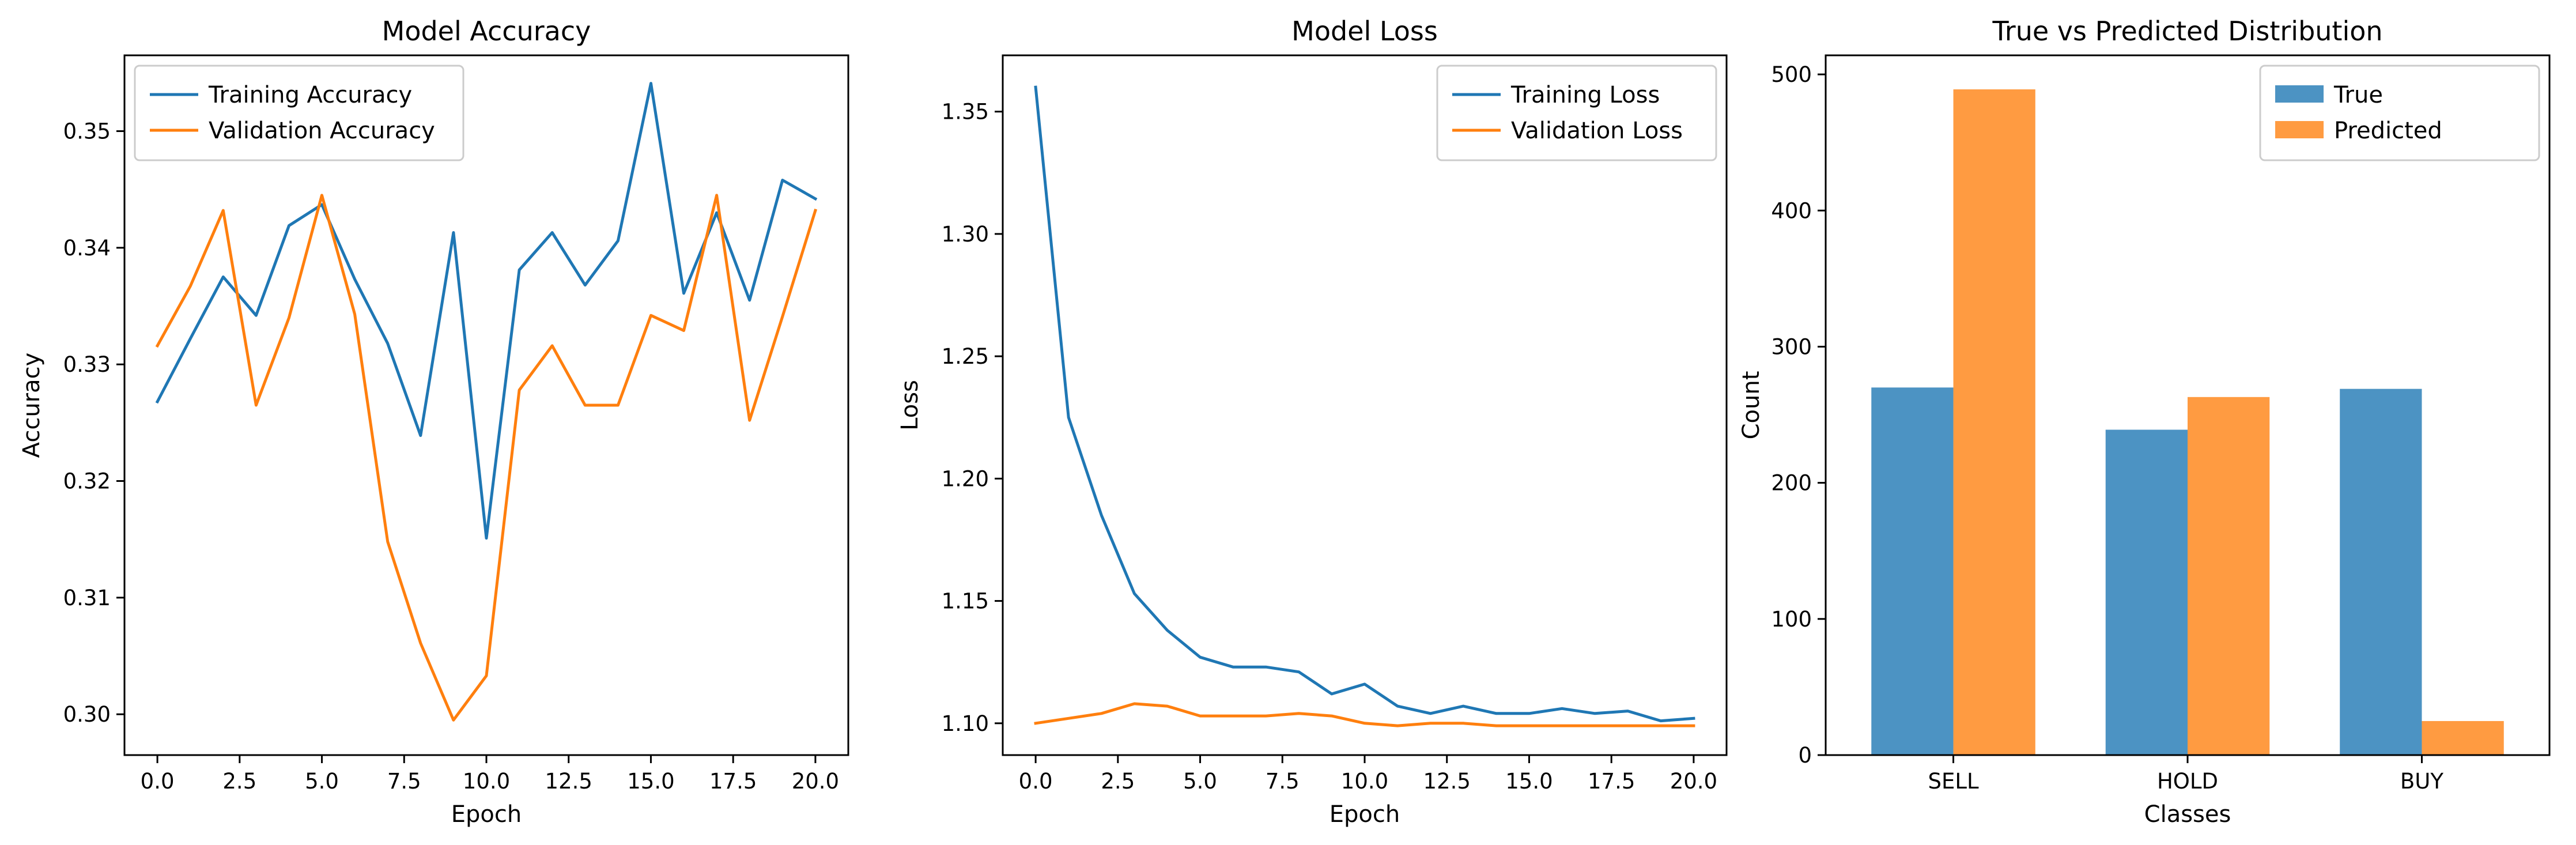  Describe the element at coordinates (965, 723) in the screenshot. I see `y-tick-label: 1.10` at that location.